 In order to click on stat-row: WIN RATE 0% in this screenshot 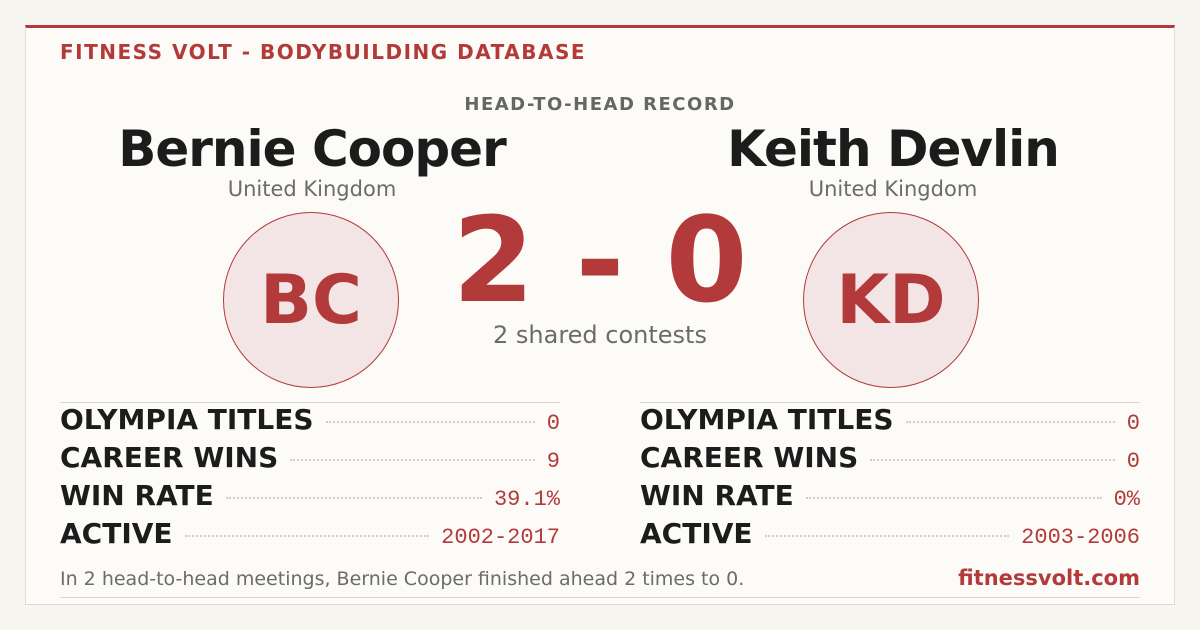, I will do `click(890, 498)`.